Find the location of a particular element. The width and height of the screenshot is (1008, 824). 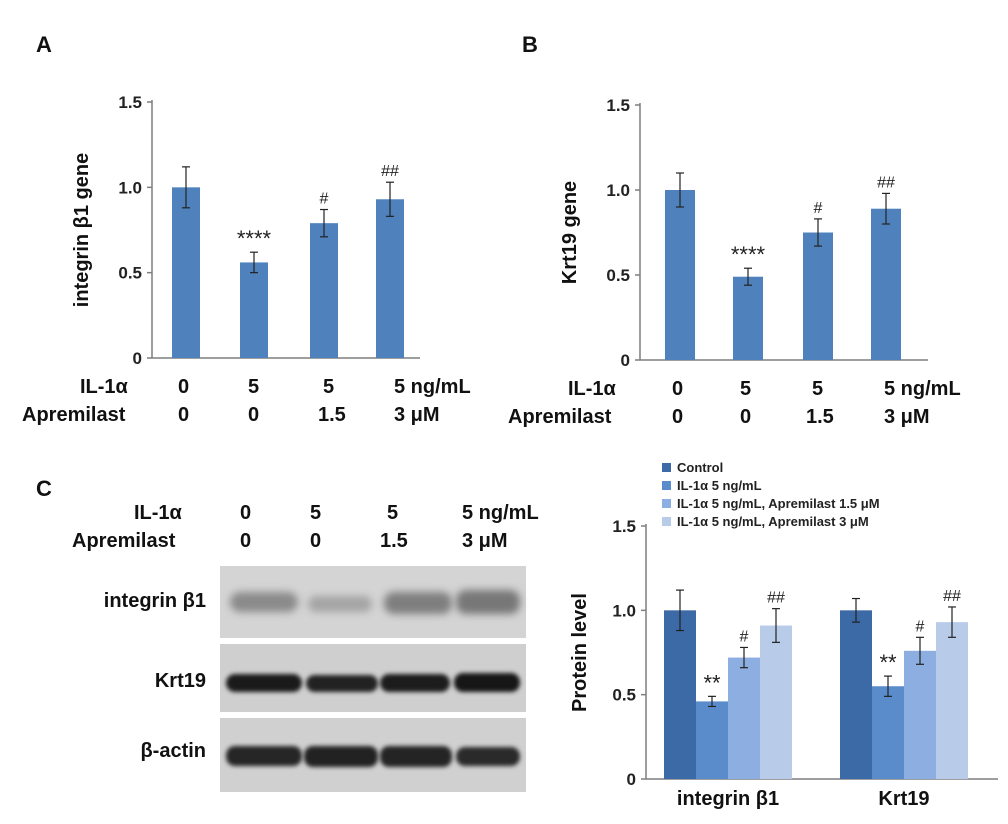

condition-apr-value-c-4: 3 μM is located at coordinates (485, 541).